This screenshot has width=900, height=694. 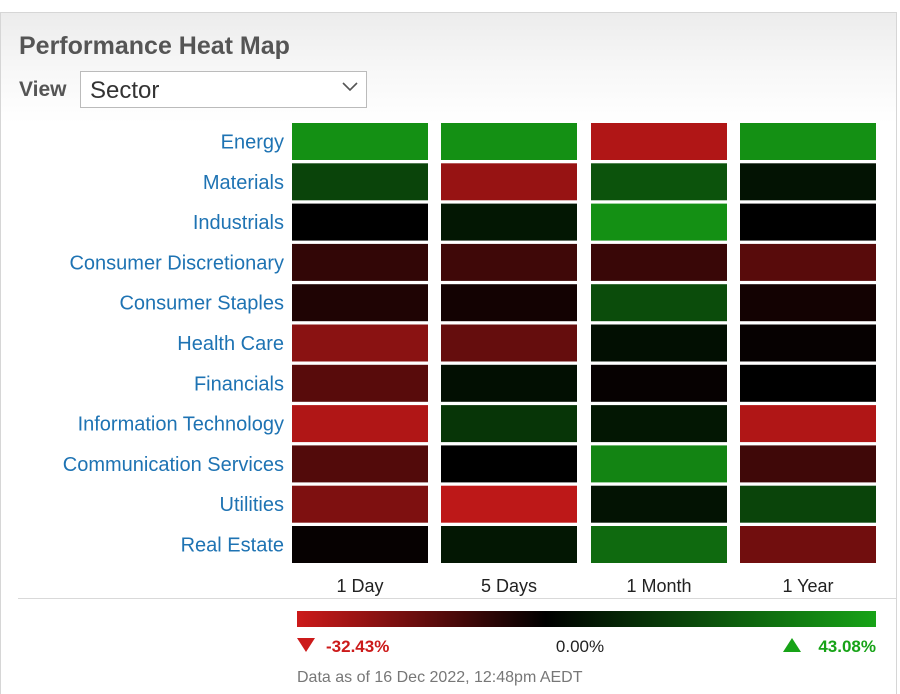 I want to click on row-label-consumer-staples: Consumer Staples, so click(x=201, y=304).